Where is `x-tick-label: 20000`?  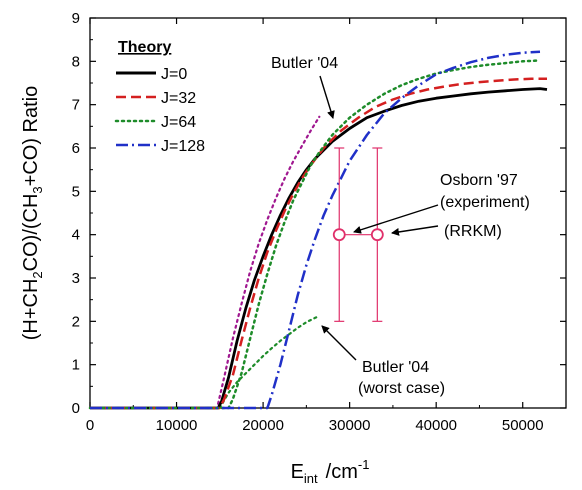
x-tick-label: 20000 is located at coordinates (263, 425).